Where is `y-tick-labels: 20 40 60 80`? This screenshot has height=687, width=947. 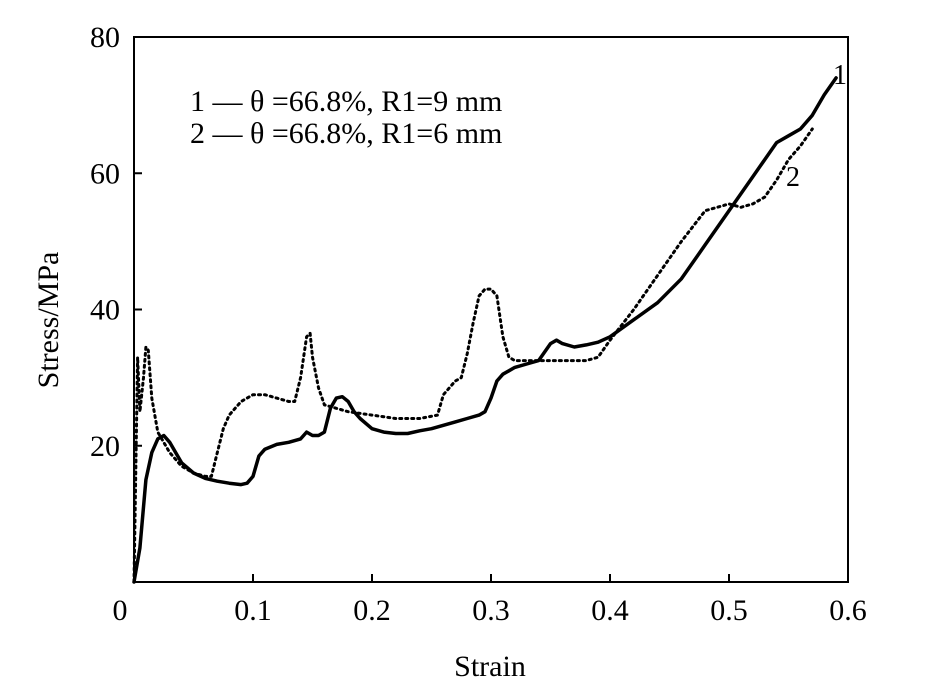
y-tick-labels: 20 40 60 80 is located at coordinates (105, 242).